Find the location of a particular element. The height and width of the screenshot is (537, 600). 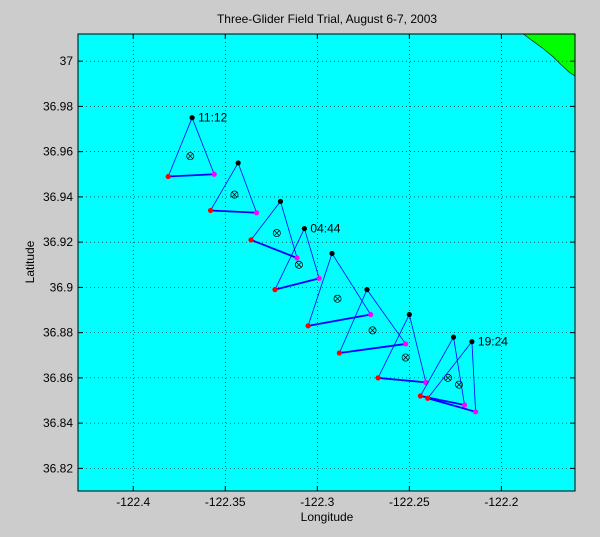

y-tick-label: 36.98 is located at coordinates (58, 106).